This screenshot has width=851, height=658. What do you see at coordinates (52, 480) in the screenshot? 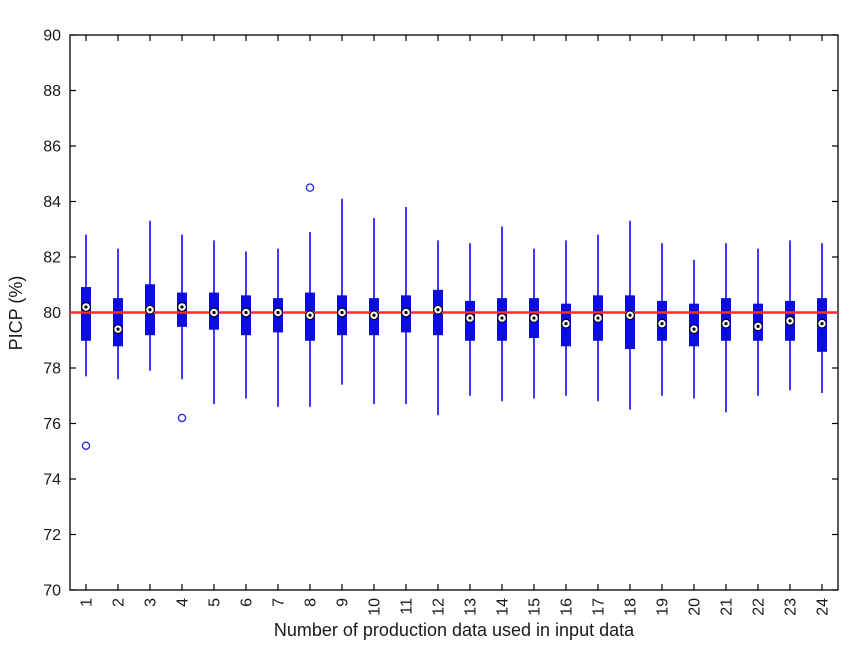
I see `y-tick-label: 74` at bounding box center [52, 480].